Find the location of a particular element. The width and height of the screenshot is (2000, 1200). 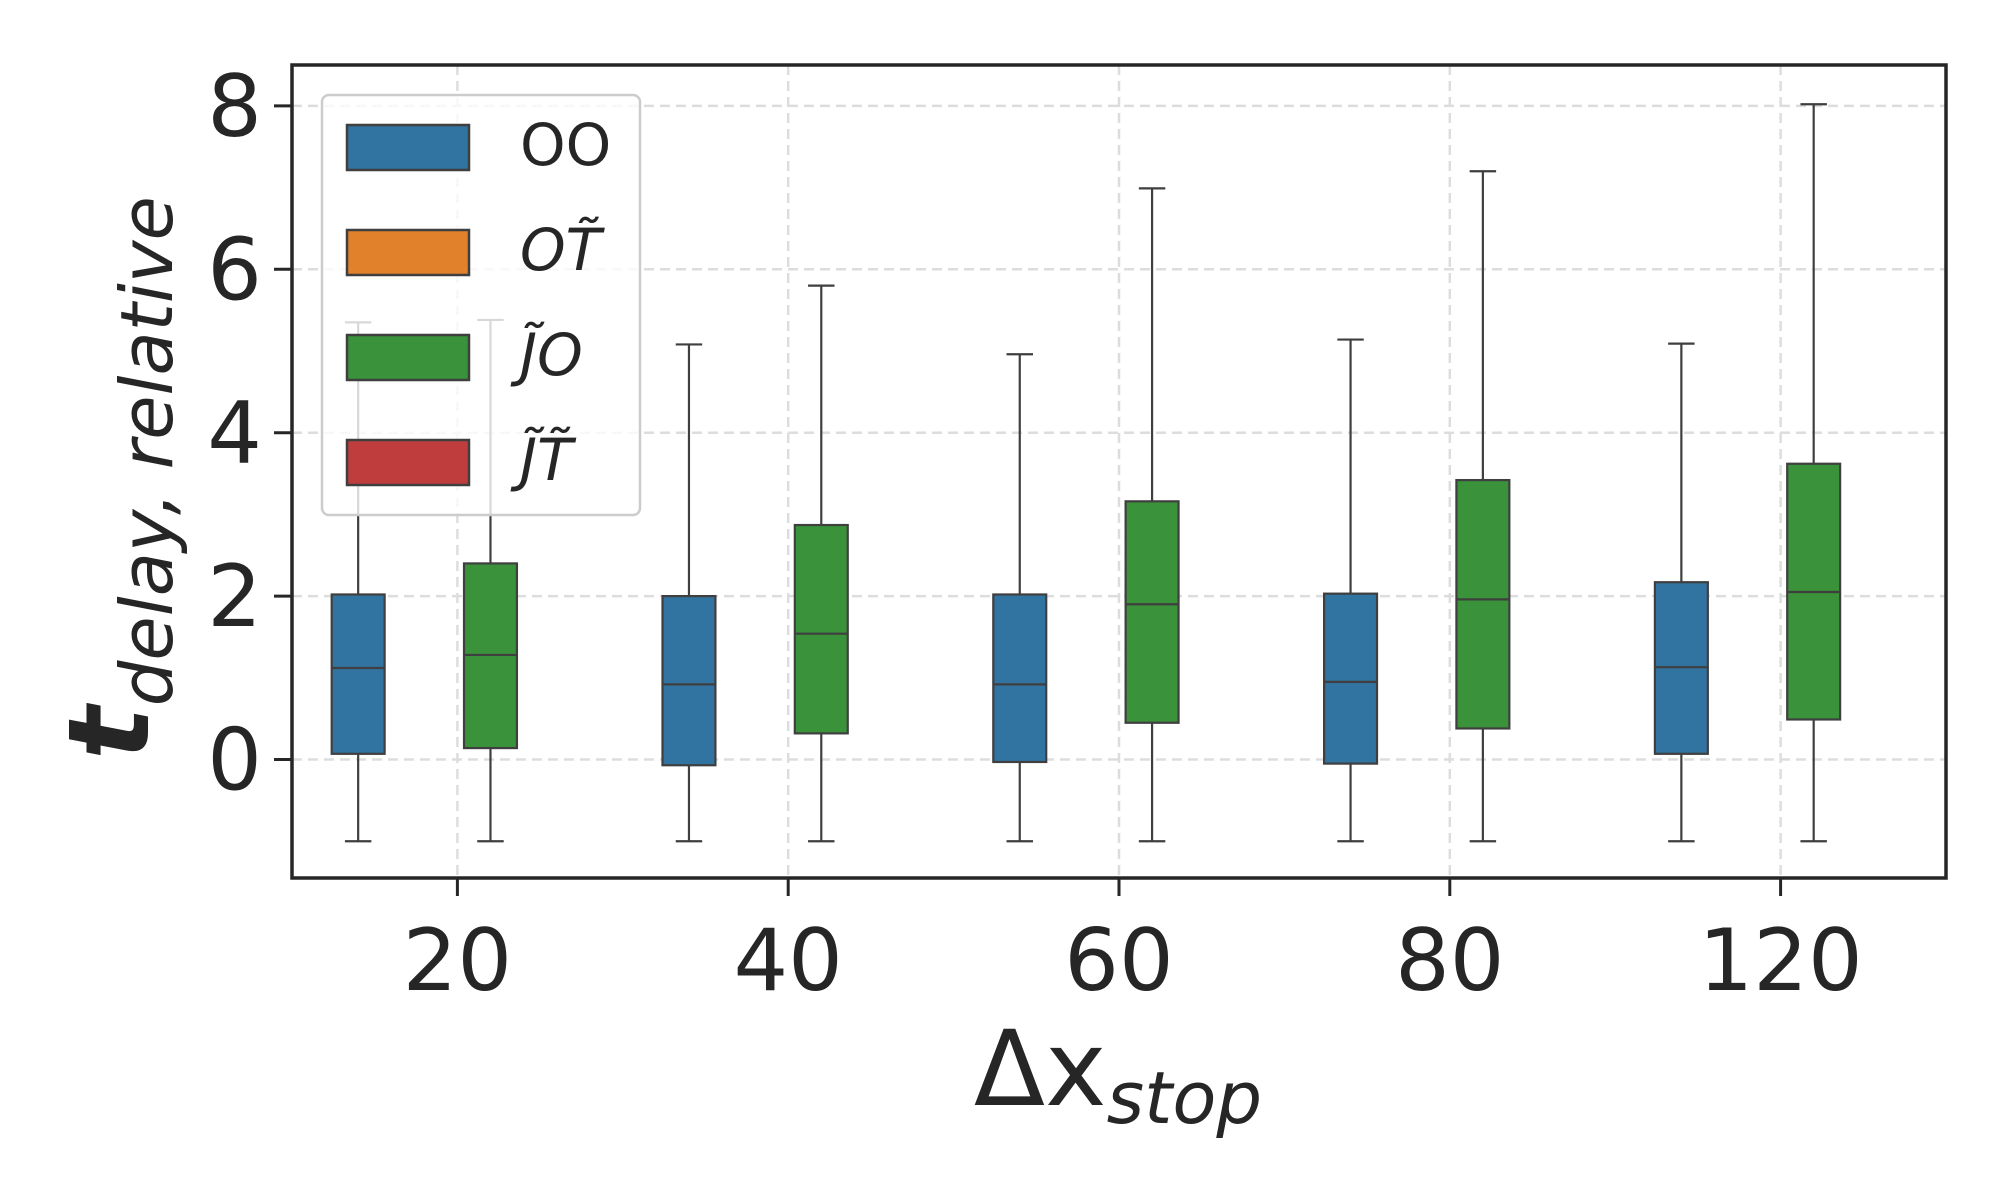

x-tick-label: 120 is located at coordinates (1781, 961).